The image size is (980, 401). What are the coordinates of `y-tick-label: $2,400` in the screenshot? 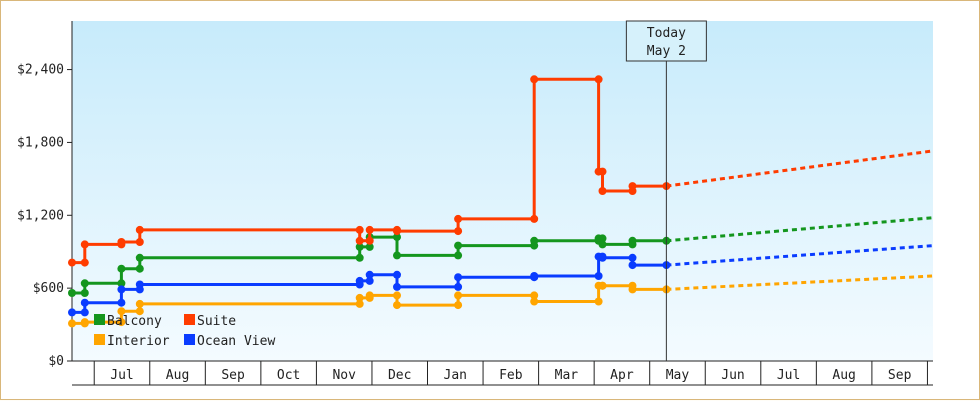 It's located at (40, 70).